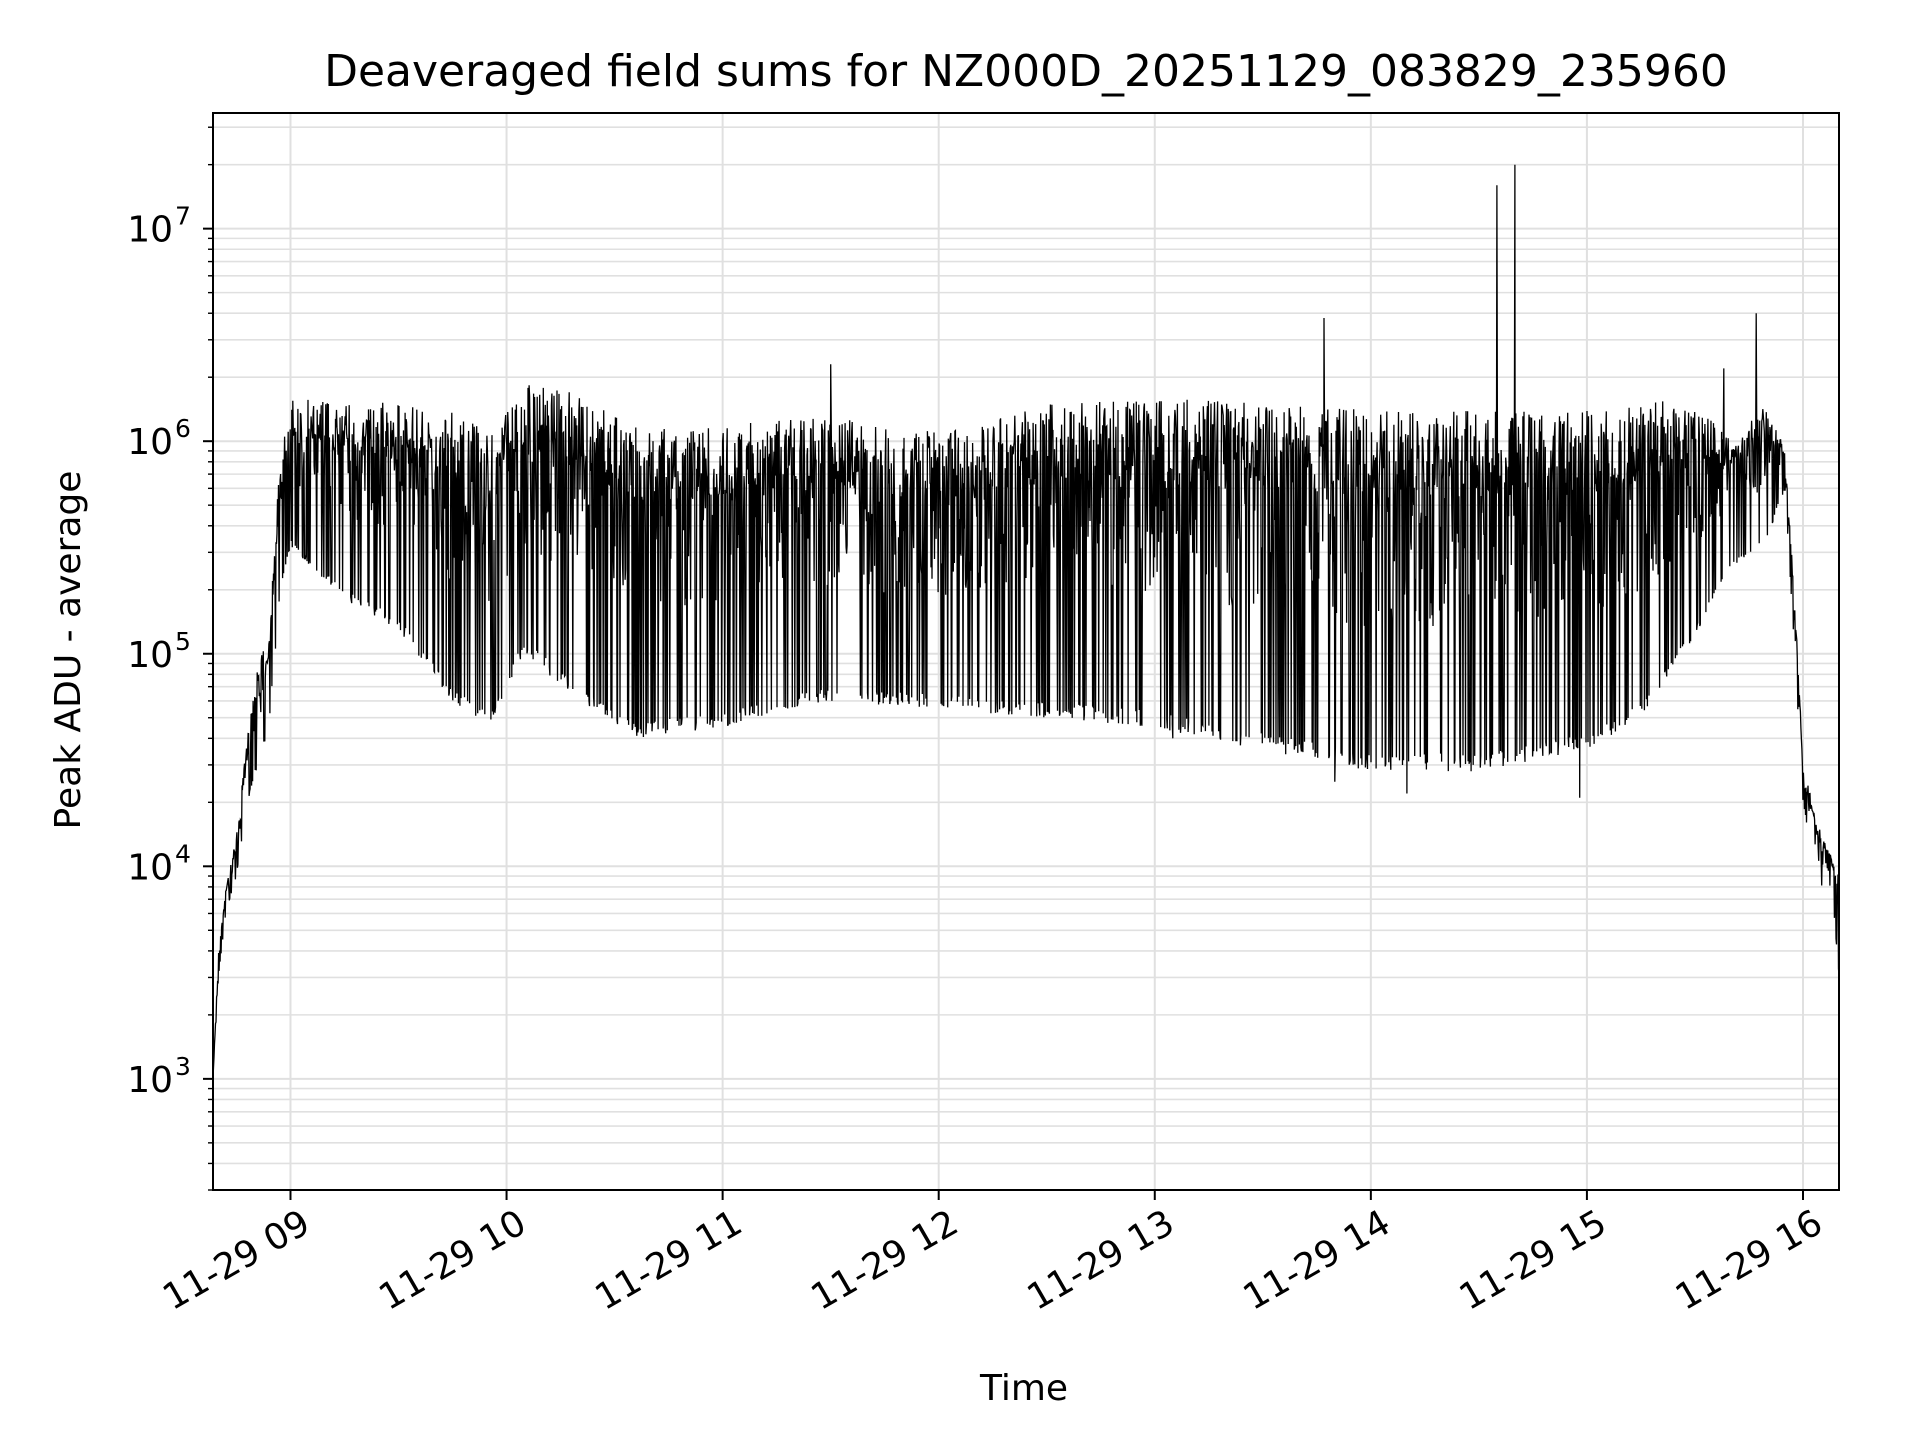 The image size is (1920, 1440). What do you see at coordinates (183, 853) in the screenshot?
I see `y-tick-exponent: 4` at bounding box center [183, 853].